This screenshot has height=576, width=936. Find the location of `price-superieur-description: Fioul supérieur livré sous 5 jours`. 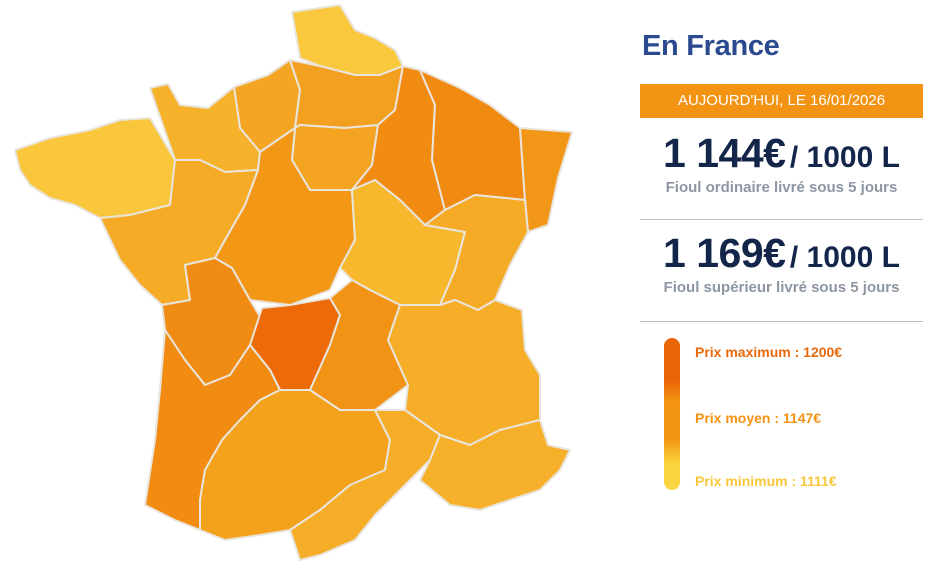

price-superieur-description: Fioul supérieur livré sous 5 jours is located at coordinates (781, 287).